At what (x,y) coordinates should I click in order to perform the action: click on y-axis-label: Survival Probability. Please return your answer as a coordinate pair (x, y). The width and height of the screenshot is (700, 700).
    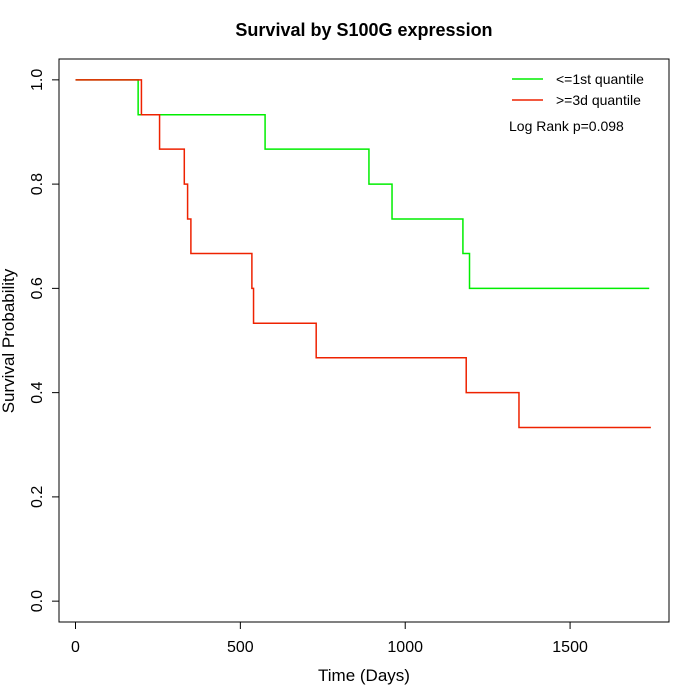
    Looking at the image, I should click on (9, 340).